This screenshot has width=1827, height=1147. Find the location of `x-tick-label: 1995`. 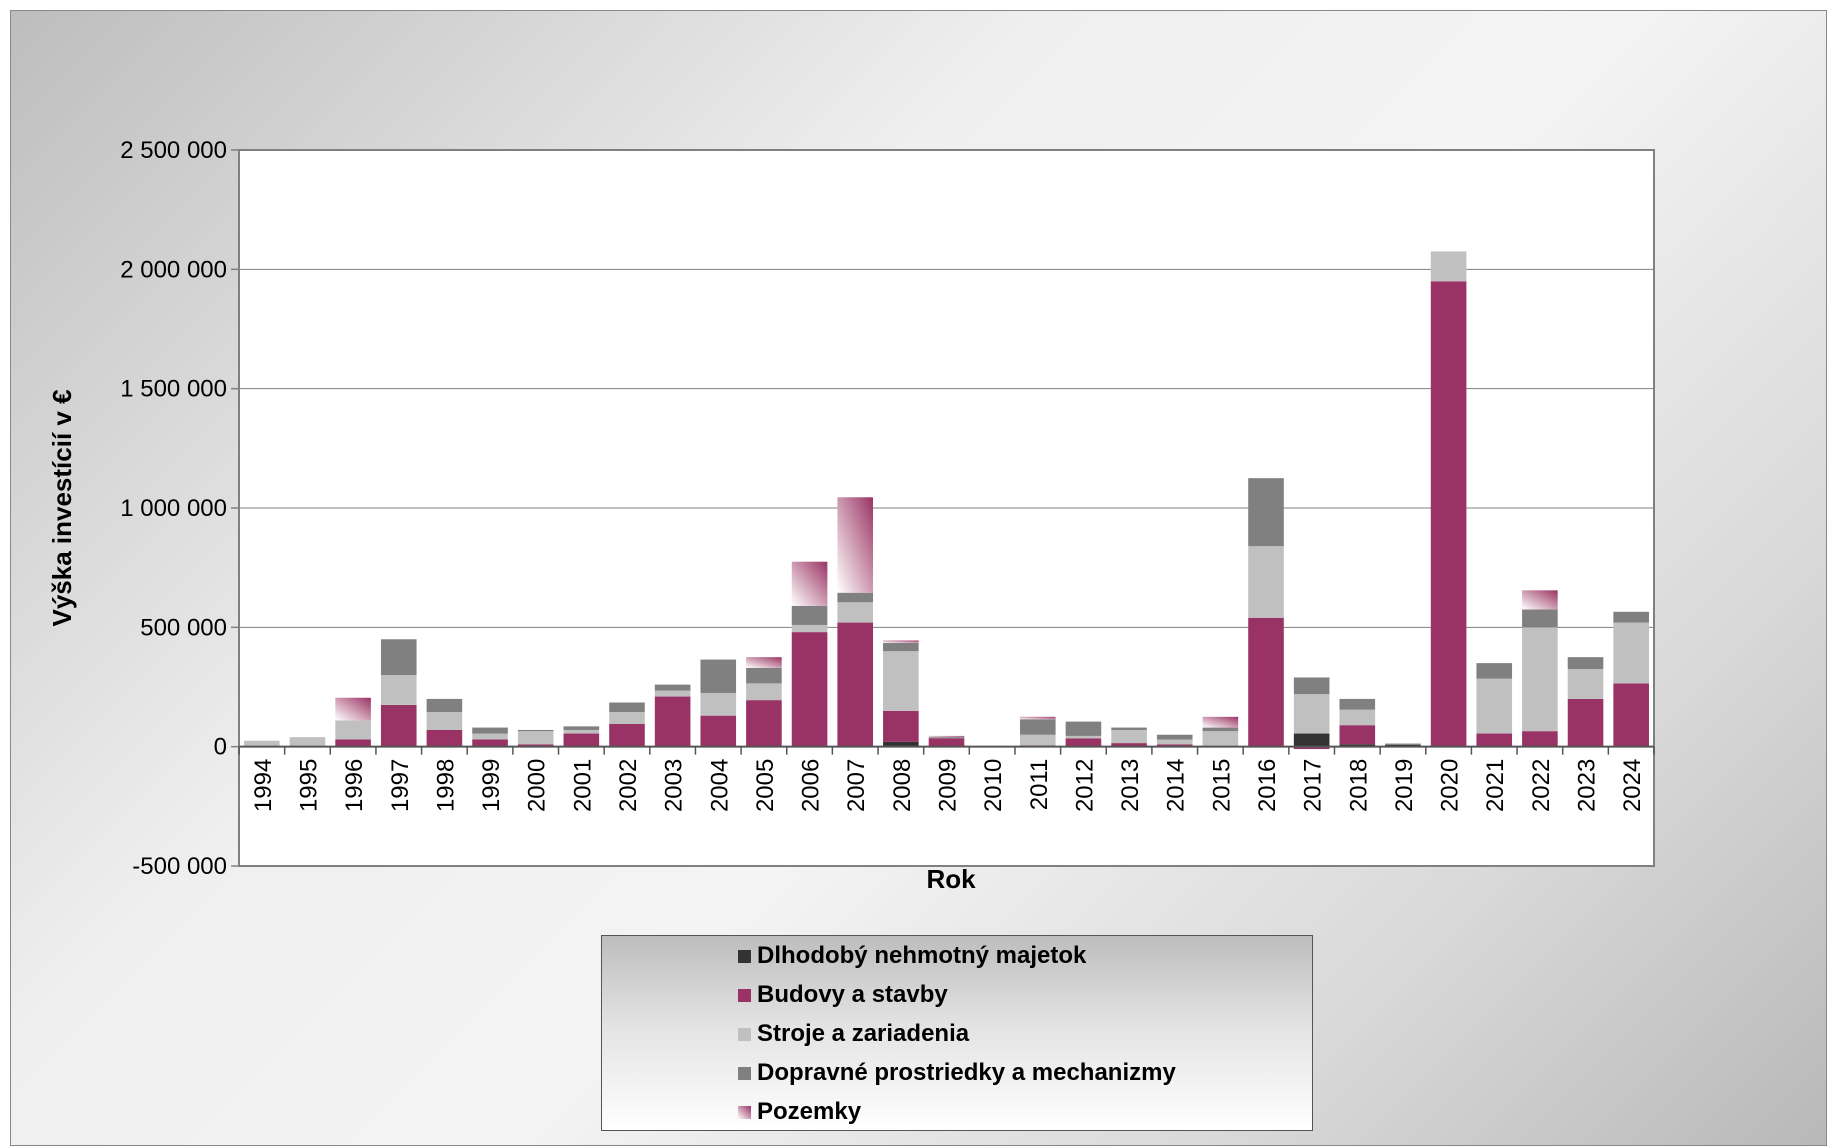

x-tick-label: 1995 is located at coordinates (308, 785).